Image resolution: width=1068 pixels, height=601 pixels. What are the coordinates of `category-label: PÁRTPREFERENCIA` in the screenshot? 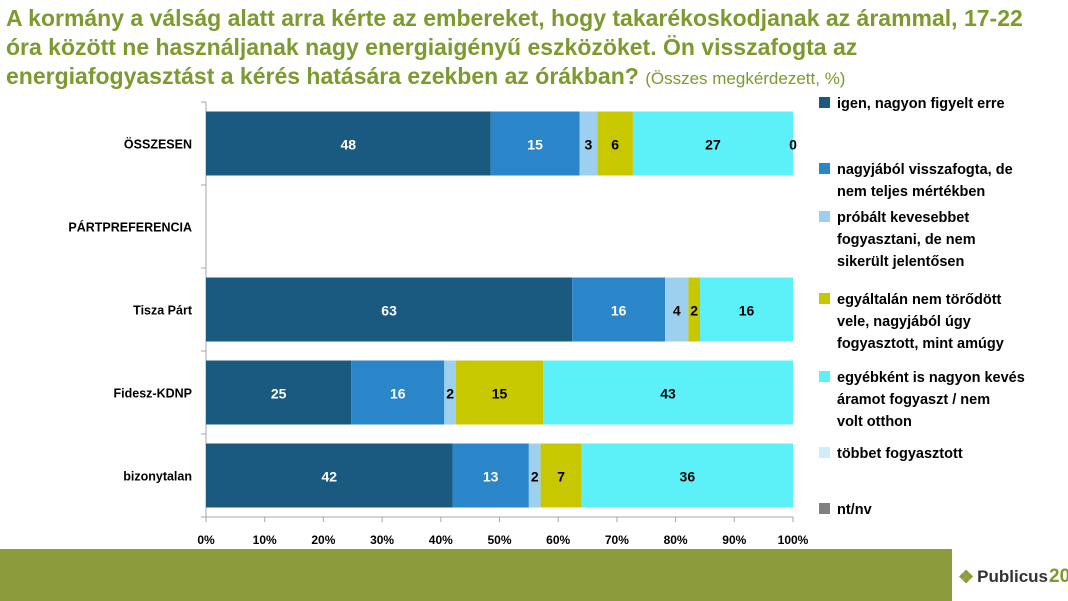 It's located at (130, 227).